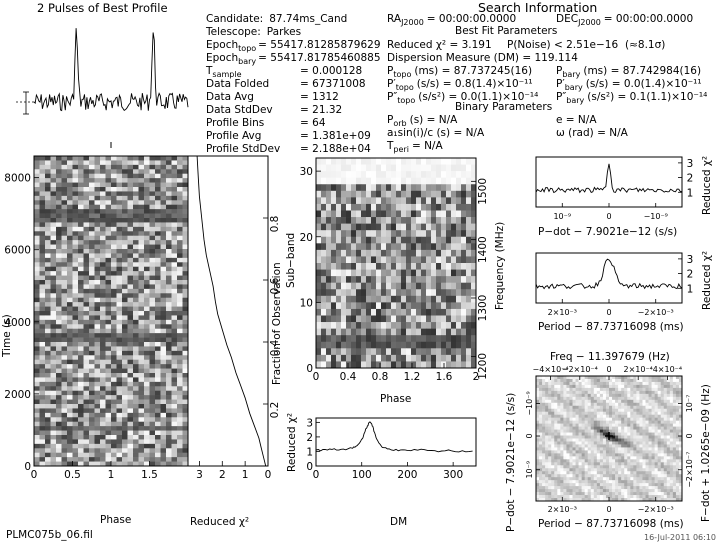 This screenshot has width=728, height=542. What do you see at coordinates (335, 149) in the screenshot?
I see `param-profile-stddev-value: = 2.188e+04` at bounding box center [335, 149].